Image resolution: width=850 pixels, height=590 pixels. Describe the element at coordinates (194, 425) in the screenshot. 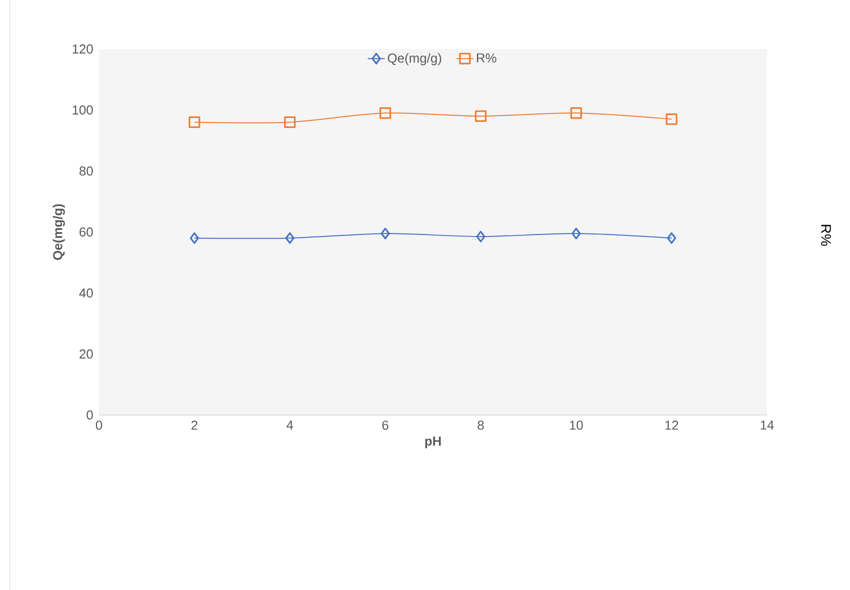

I see `x-tick-label: 2` at that location.